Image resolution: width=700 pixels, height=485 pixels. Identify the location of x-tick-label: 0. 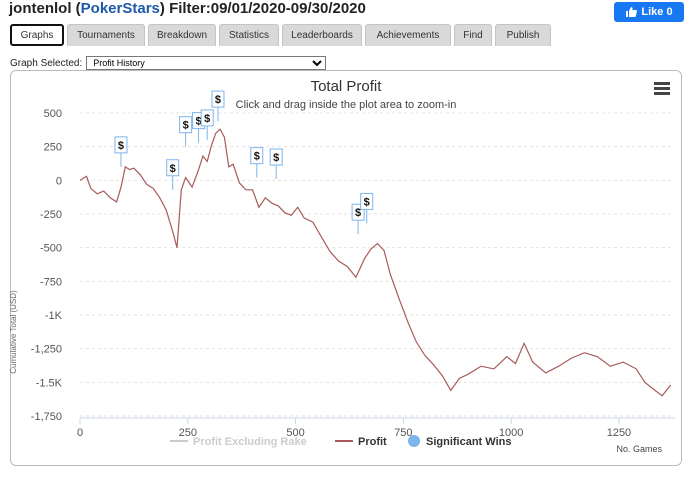
(80, 433).